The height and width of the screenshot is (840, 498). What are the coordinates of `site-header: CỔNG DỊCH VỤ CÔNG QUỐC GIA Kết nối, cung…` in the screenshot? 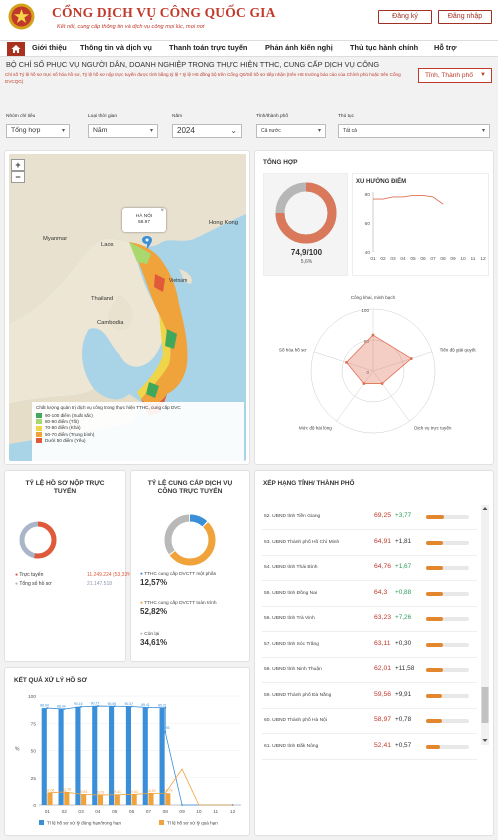 It's located at (249, 20).